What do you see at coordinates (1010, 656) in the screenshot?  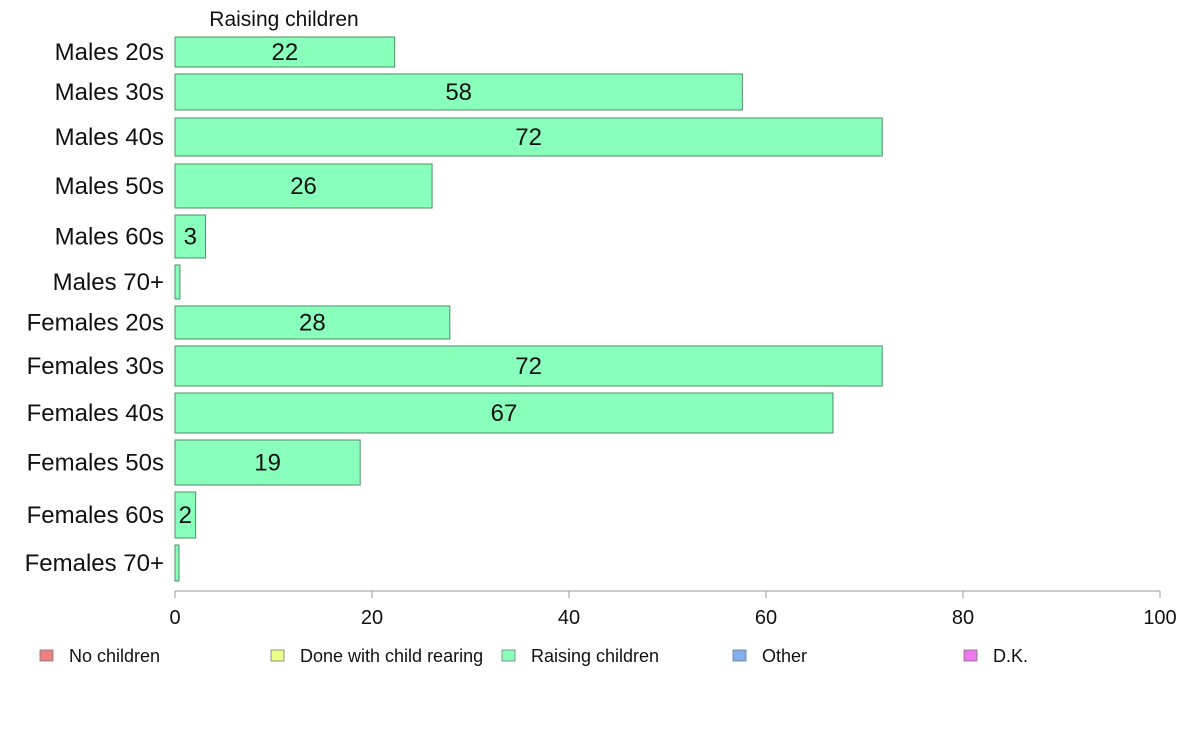 I see `legend-label: D.K.` at bounding box center [1010, 656].